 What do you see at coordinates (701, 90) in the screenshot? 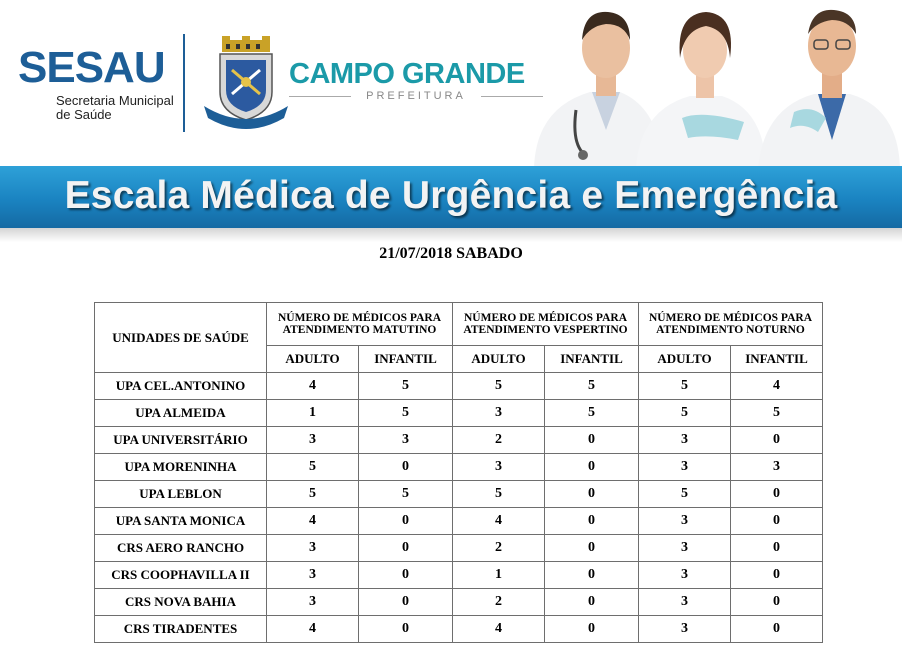
I see `doctor-female-center` at bounding box center [701, 90].